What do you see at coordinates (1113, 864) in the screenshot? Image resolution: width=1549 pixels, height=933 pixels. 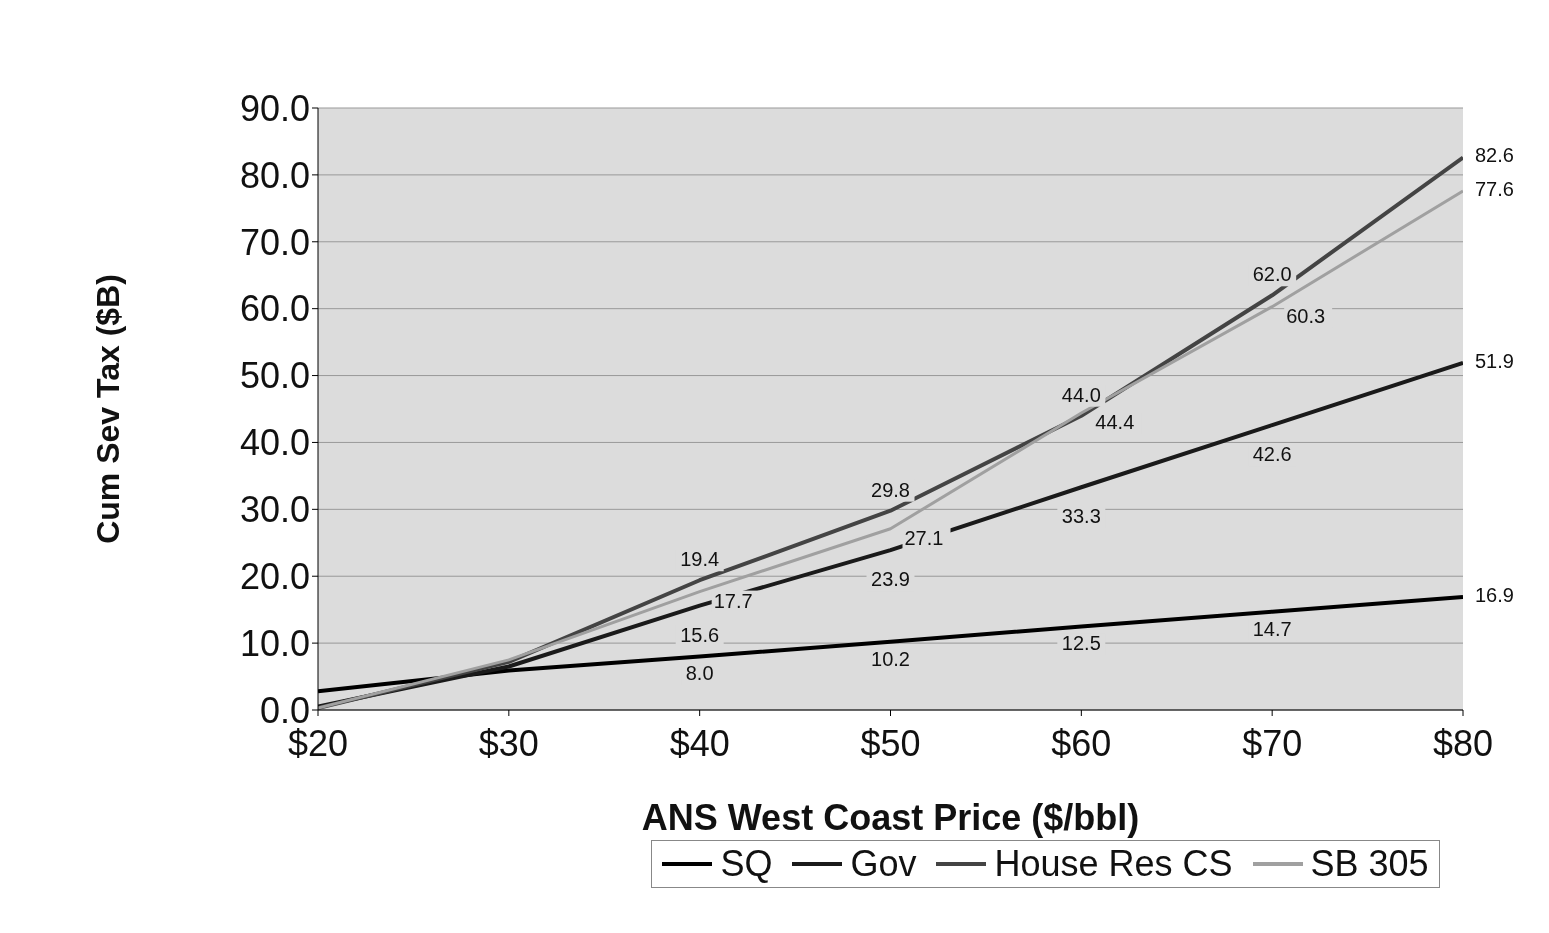 I see `legend-label: House Res CS` at bounding box center [1113, 864].